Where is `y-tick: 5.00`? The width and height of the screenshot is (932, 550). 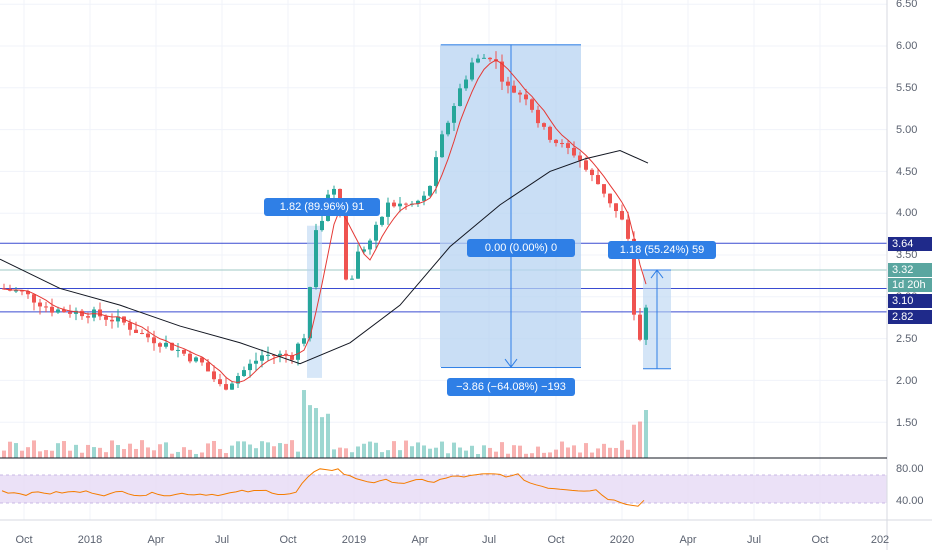
y-tick: 5.00 is located at coordinates (907, 130).